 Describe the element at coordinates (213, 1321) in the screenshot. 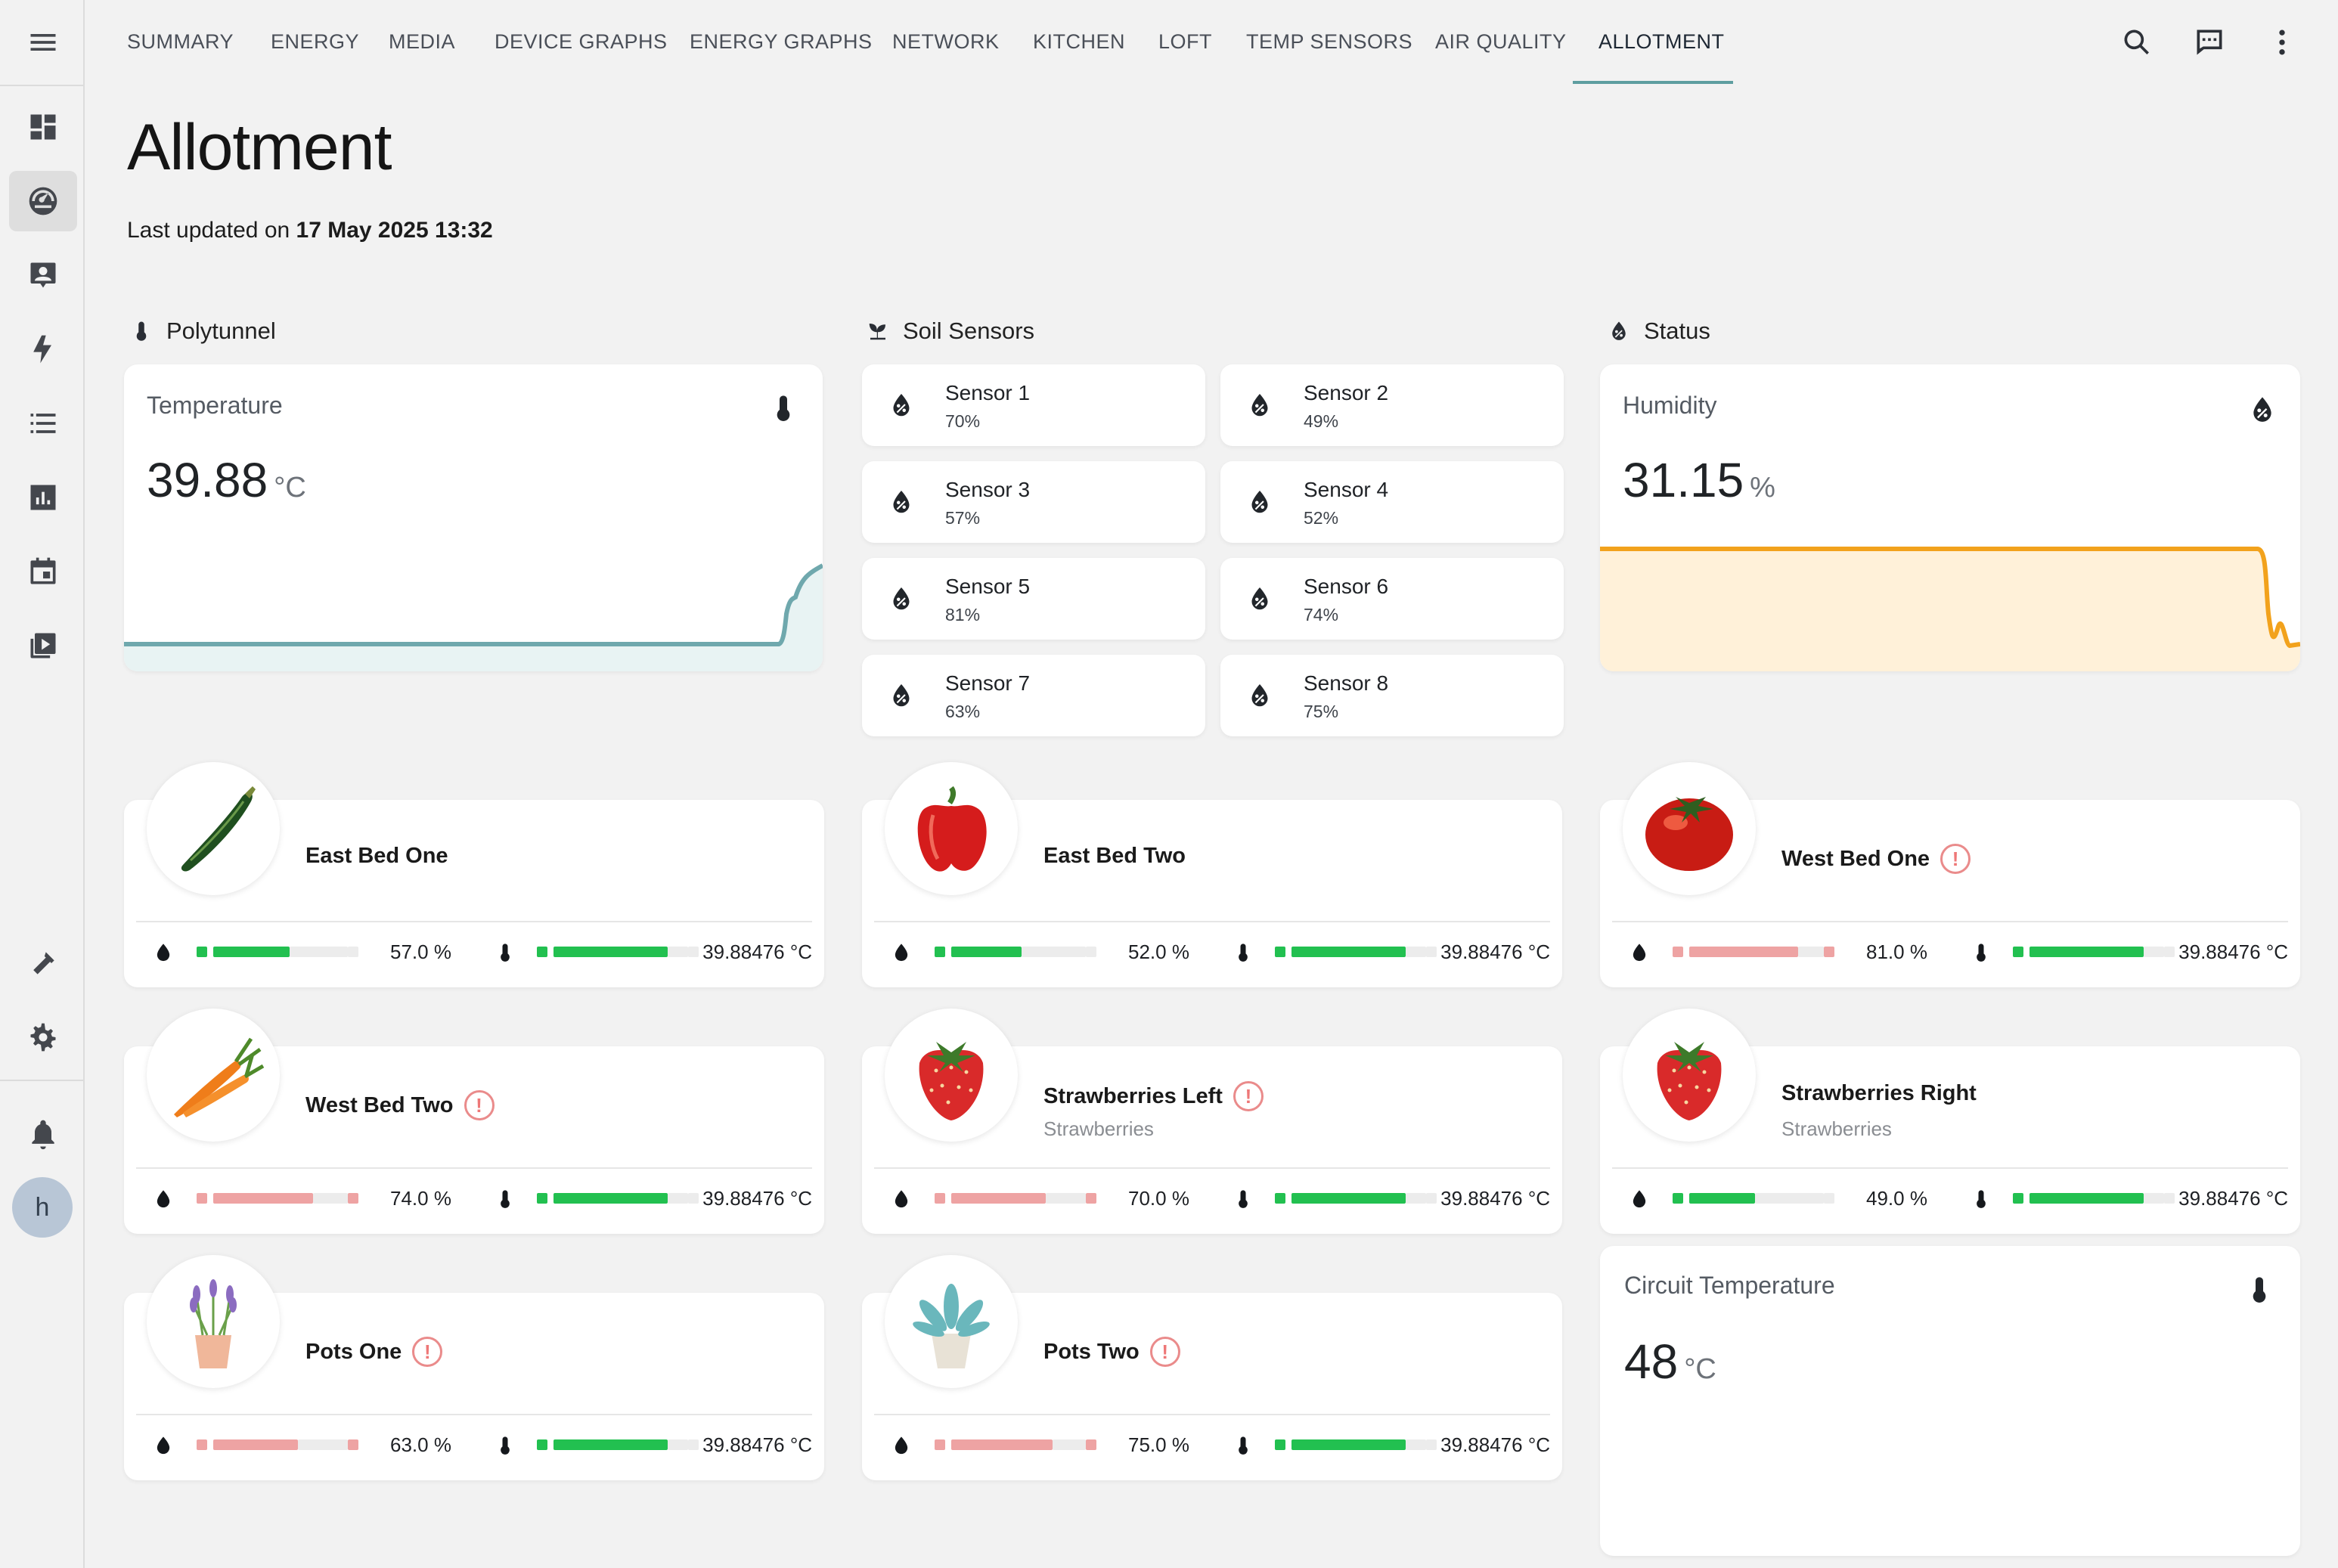

I see `lavender-pot-image` at that location.